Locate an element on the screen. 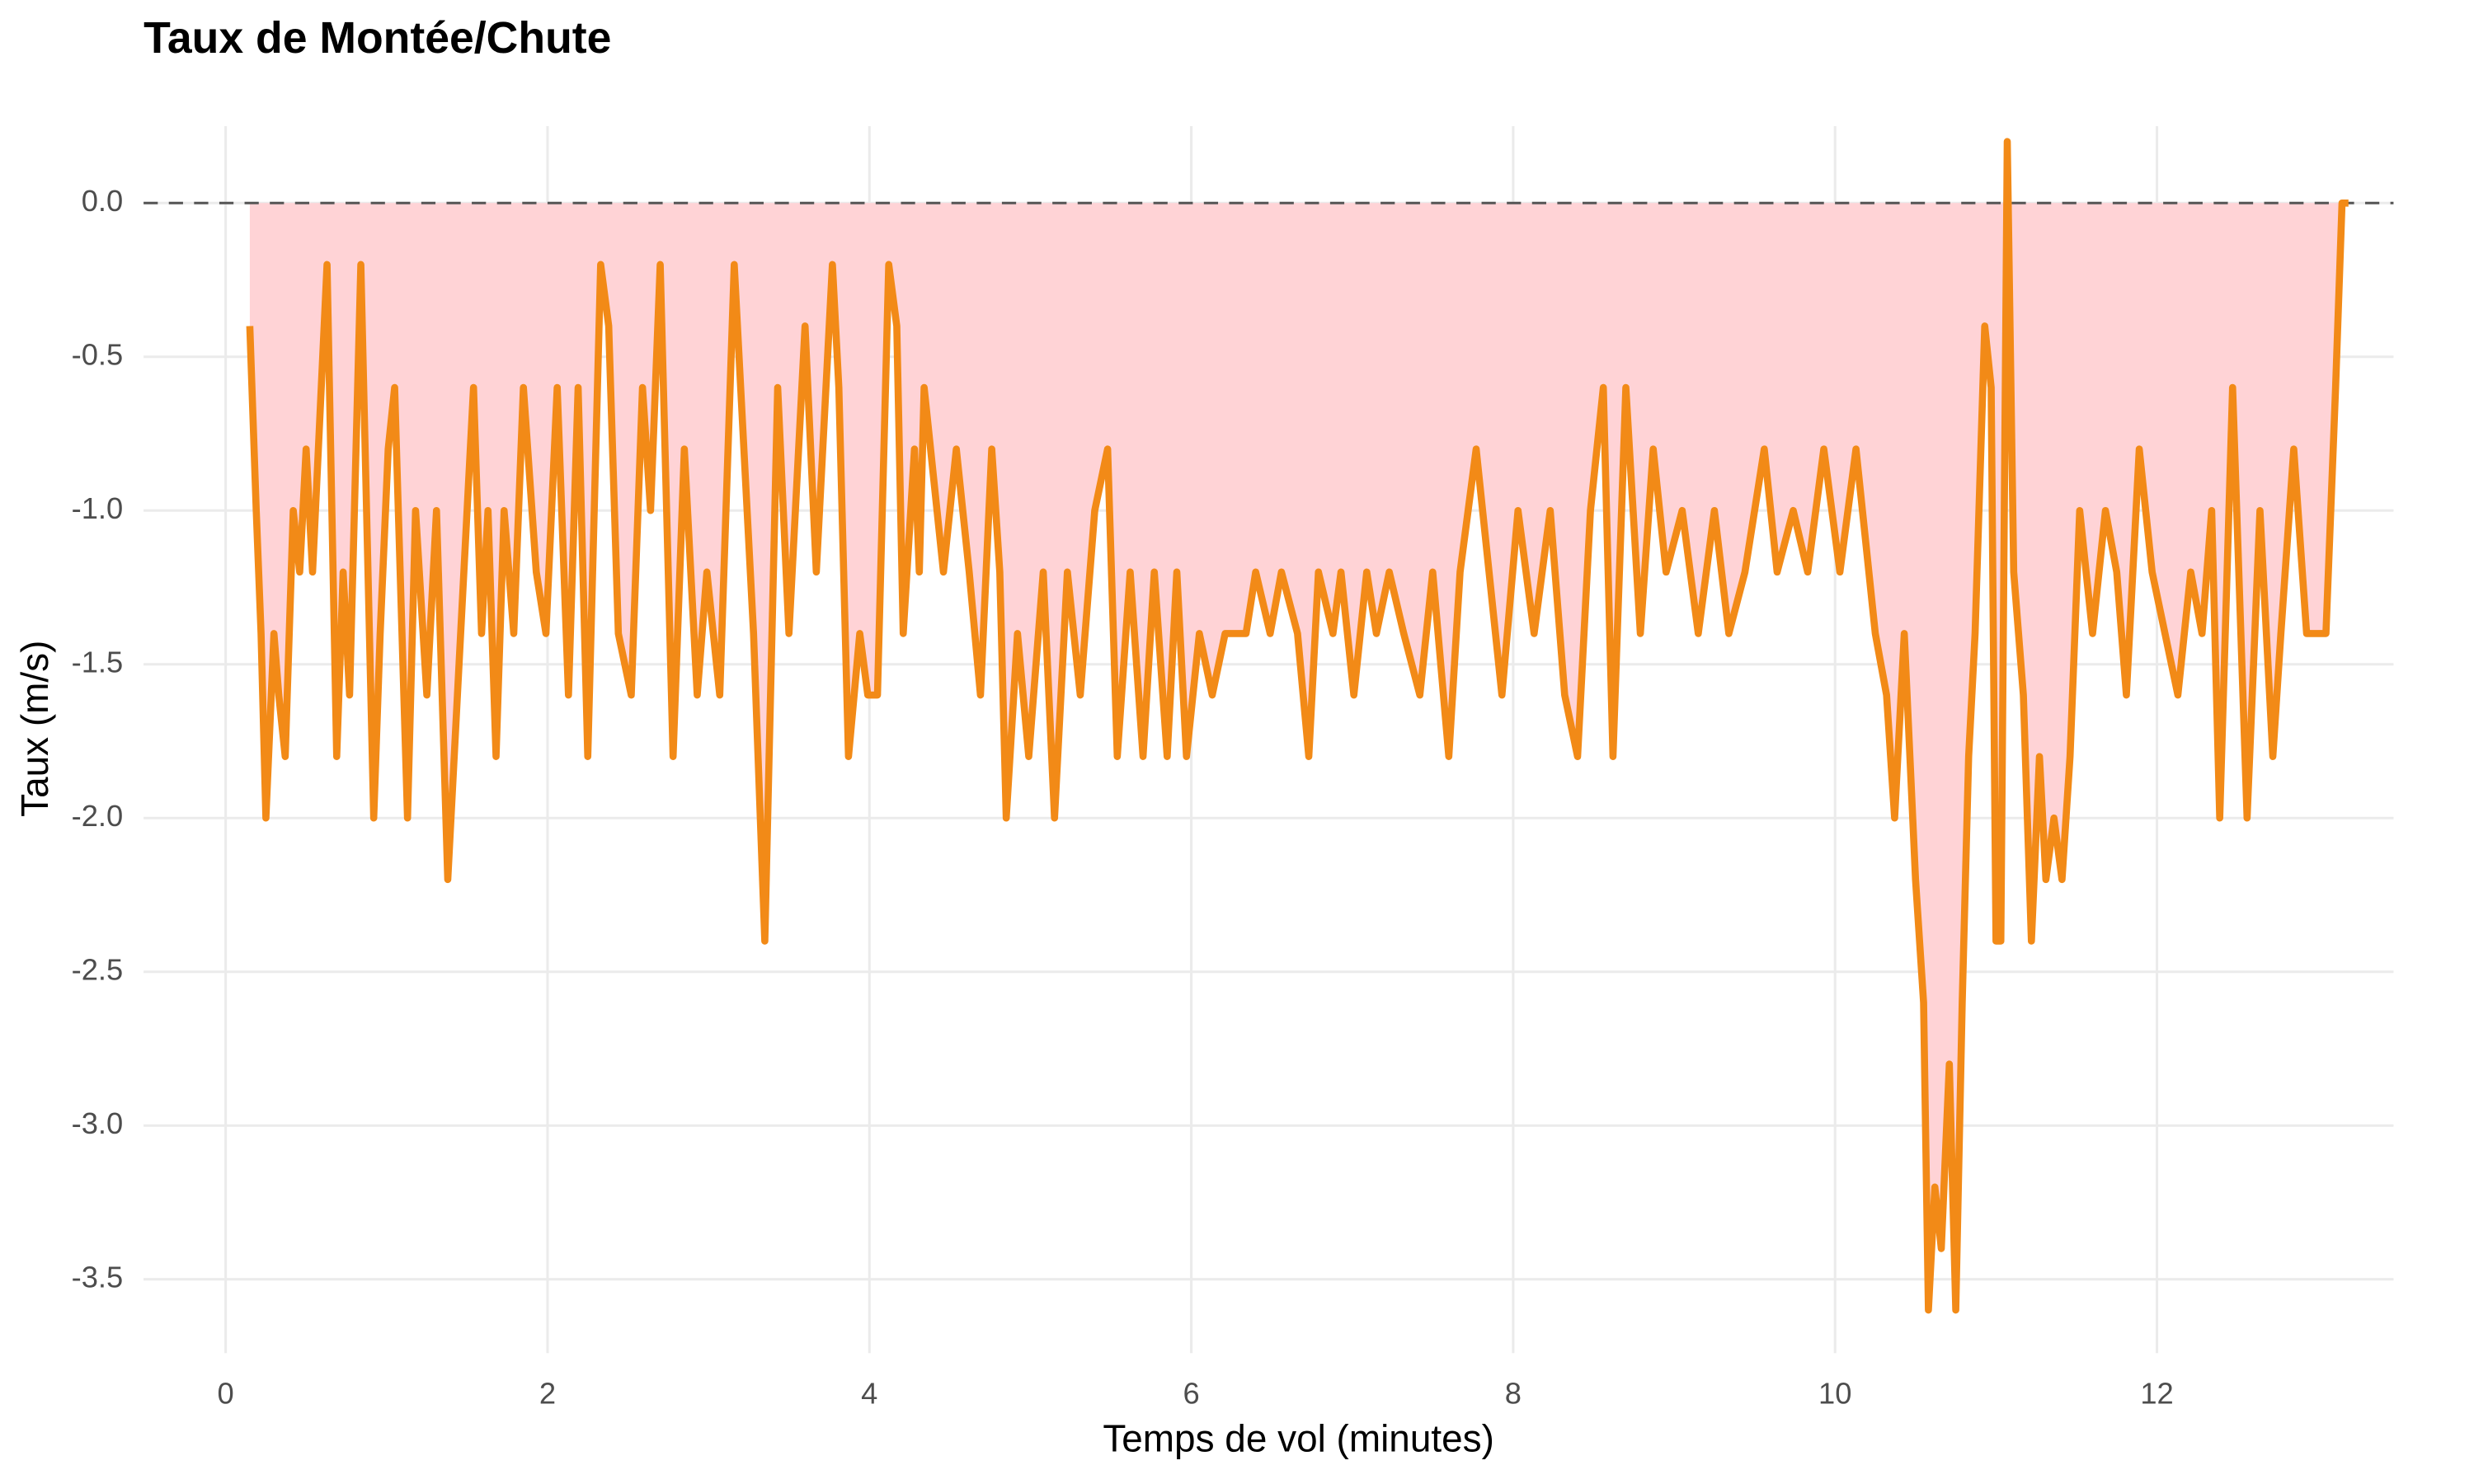 The height and width of the screenshot is (1484, 2474). y-tick-label: 0.0 is located at coordinates (103, 201).